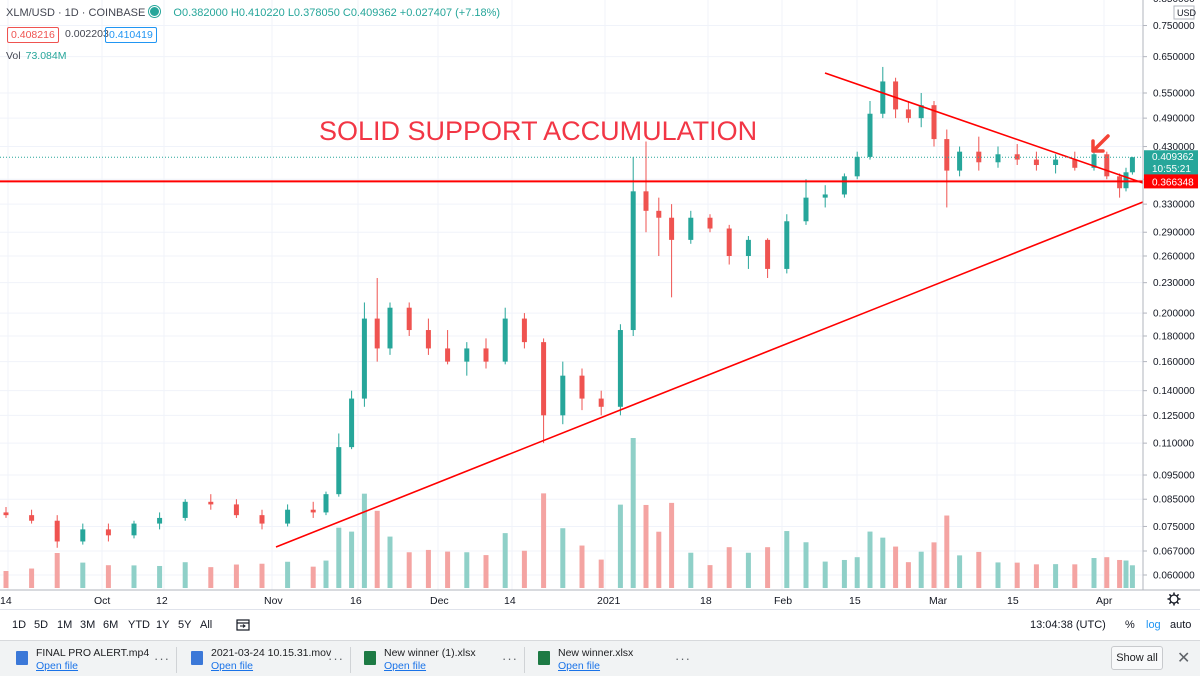 The image size is (1200, 676). Describe the element at coordinates (370, 658) in the screenshot. I see `excel-file-icon` at that location.